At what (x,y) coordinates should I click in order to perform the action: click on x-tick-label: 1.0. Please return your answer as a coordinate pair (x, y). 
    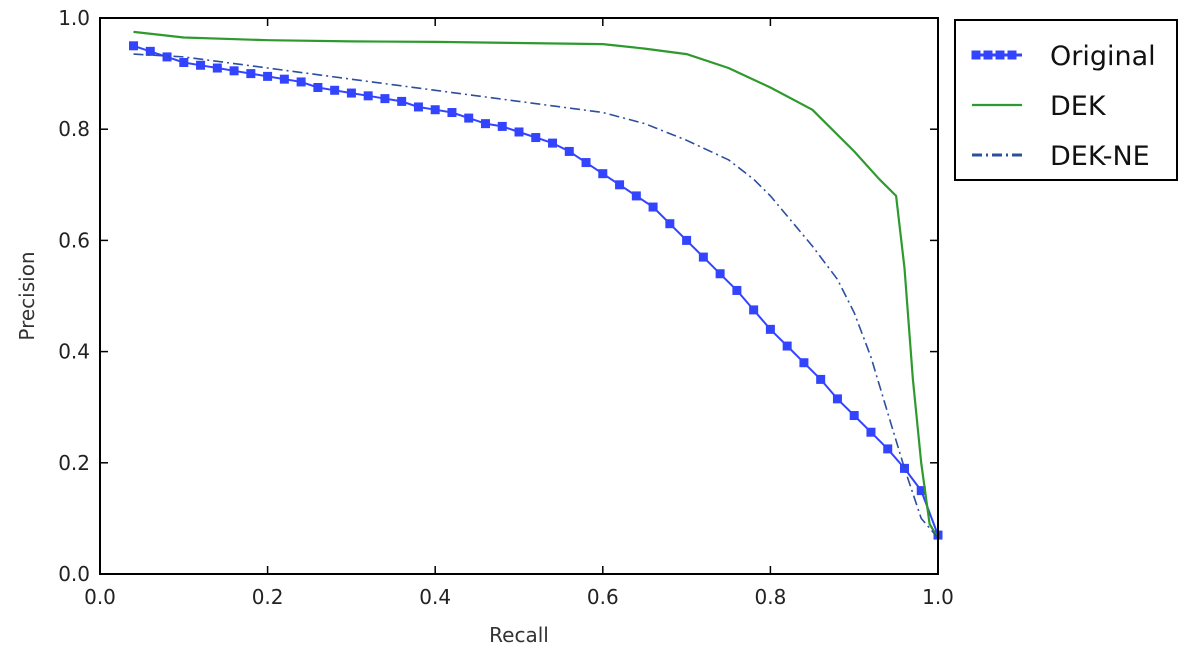
    Looking at the image, I should click on (938, 597).